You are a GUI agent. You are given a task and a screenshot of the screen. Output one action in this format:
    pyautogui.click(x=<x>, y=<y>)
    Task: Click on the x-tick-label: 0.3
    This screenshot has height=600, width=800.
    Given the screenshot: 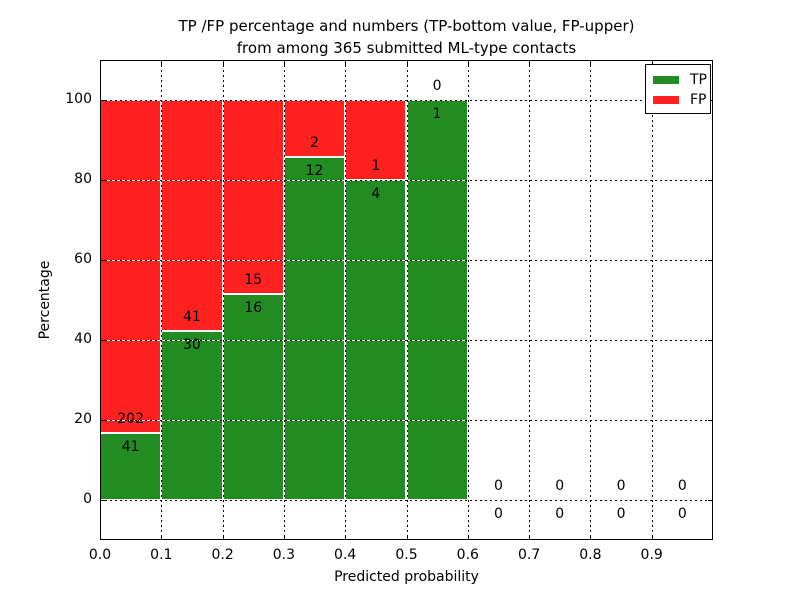 What is the action you would take?
    pyautogui.click(x=284, y=555)
    